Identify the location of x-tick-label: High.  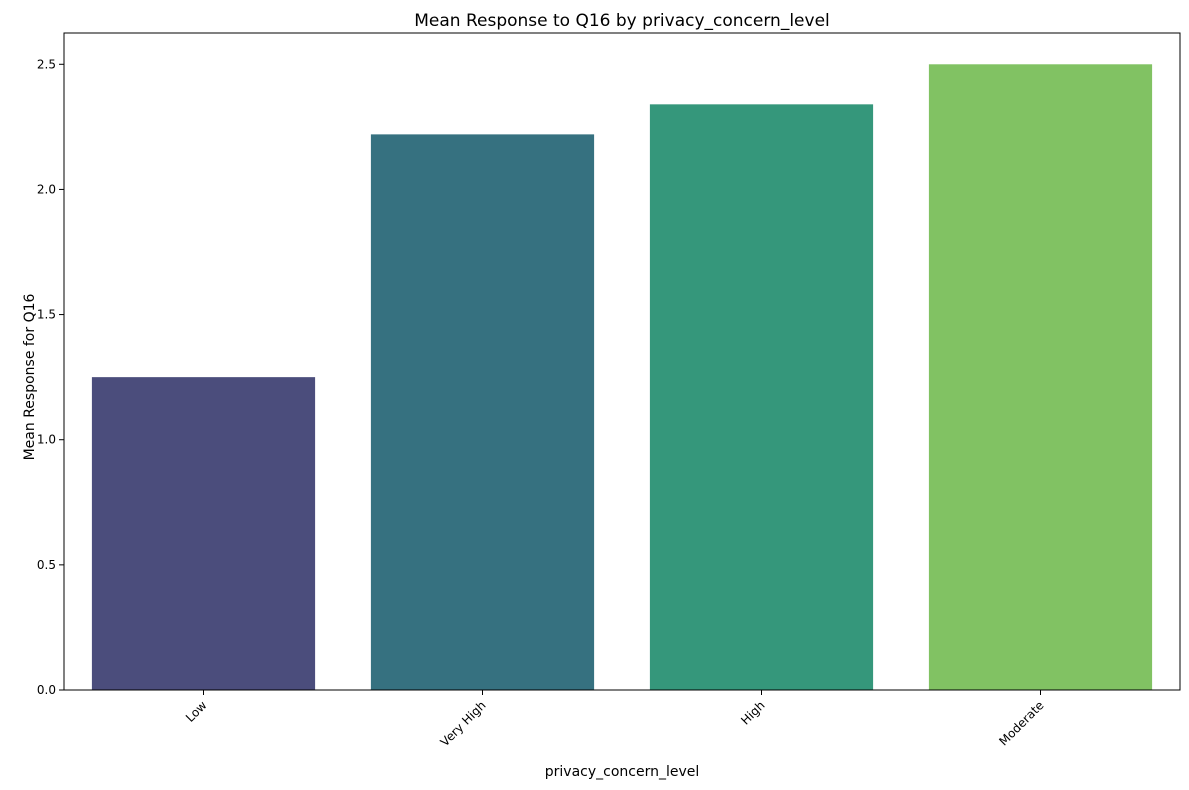
(752, 712).